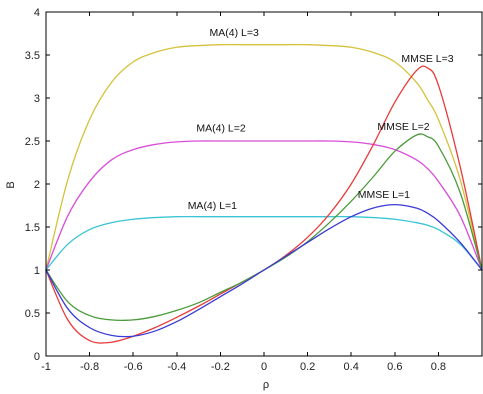 This screenshot has height=394, width=483. Describe the element at coordinates (176, 367) in the screenshot. I see `x-tick-label: -0.4` at that location.